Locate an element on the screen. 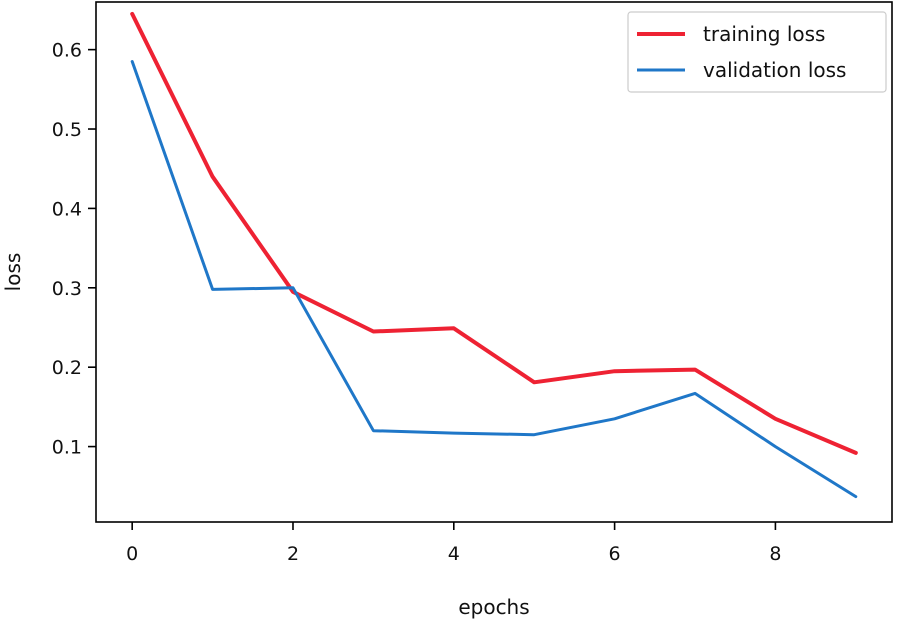 Image resolution: width=900 pixels, height=622 pixels. x-axis: 0 2 4 6 8 is located at coordinates (453, 543).